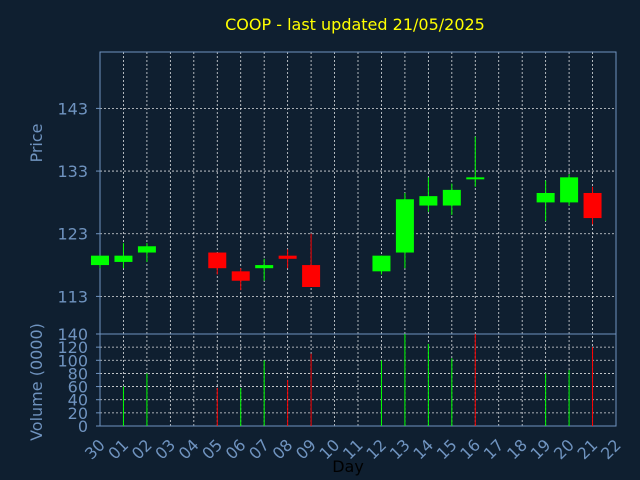 Image resolution: width=640 pixels, height=480 pixels. I want to click on volume-tick-label: 120, so click(72, 347).